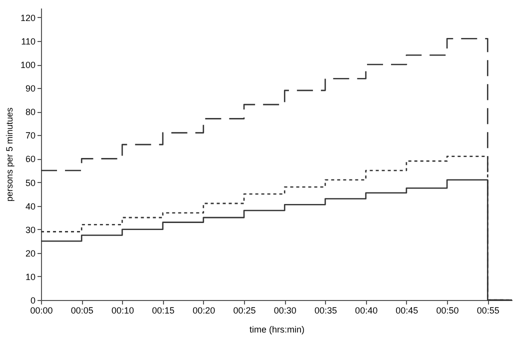 The height and width of the screenshot is (341, 514). I want to click on y-tick-label: 70, so click(30, 135).